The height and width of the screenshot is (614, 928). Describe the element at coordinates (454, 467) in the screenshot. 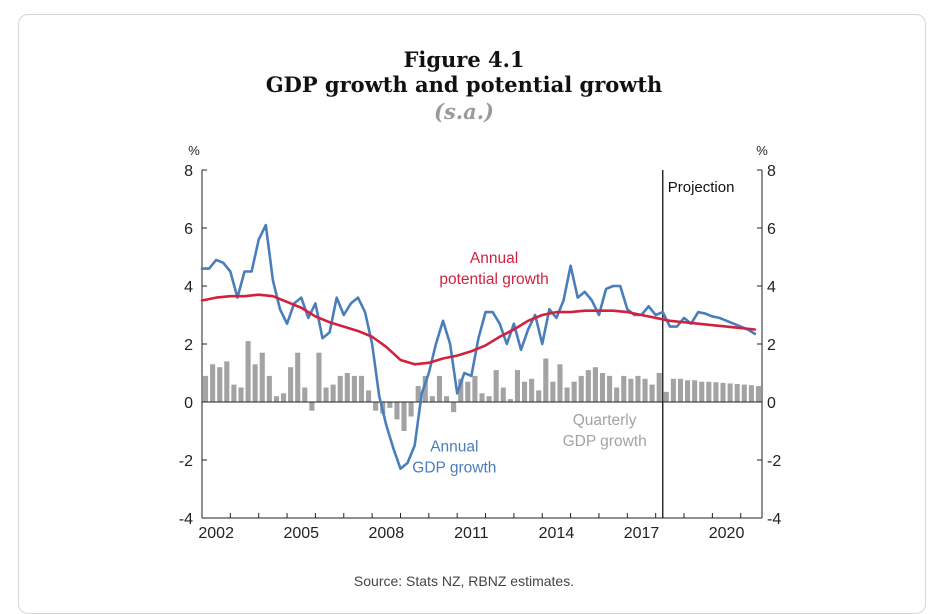

I see `annual-gdp-label-line-1: GDP growth` at that location.